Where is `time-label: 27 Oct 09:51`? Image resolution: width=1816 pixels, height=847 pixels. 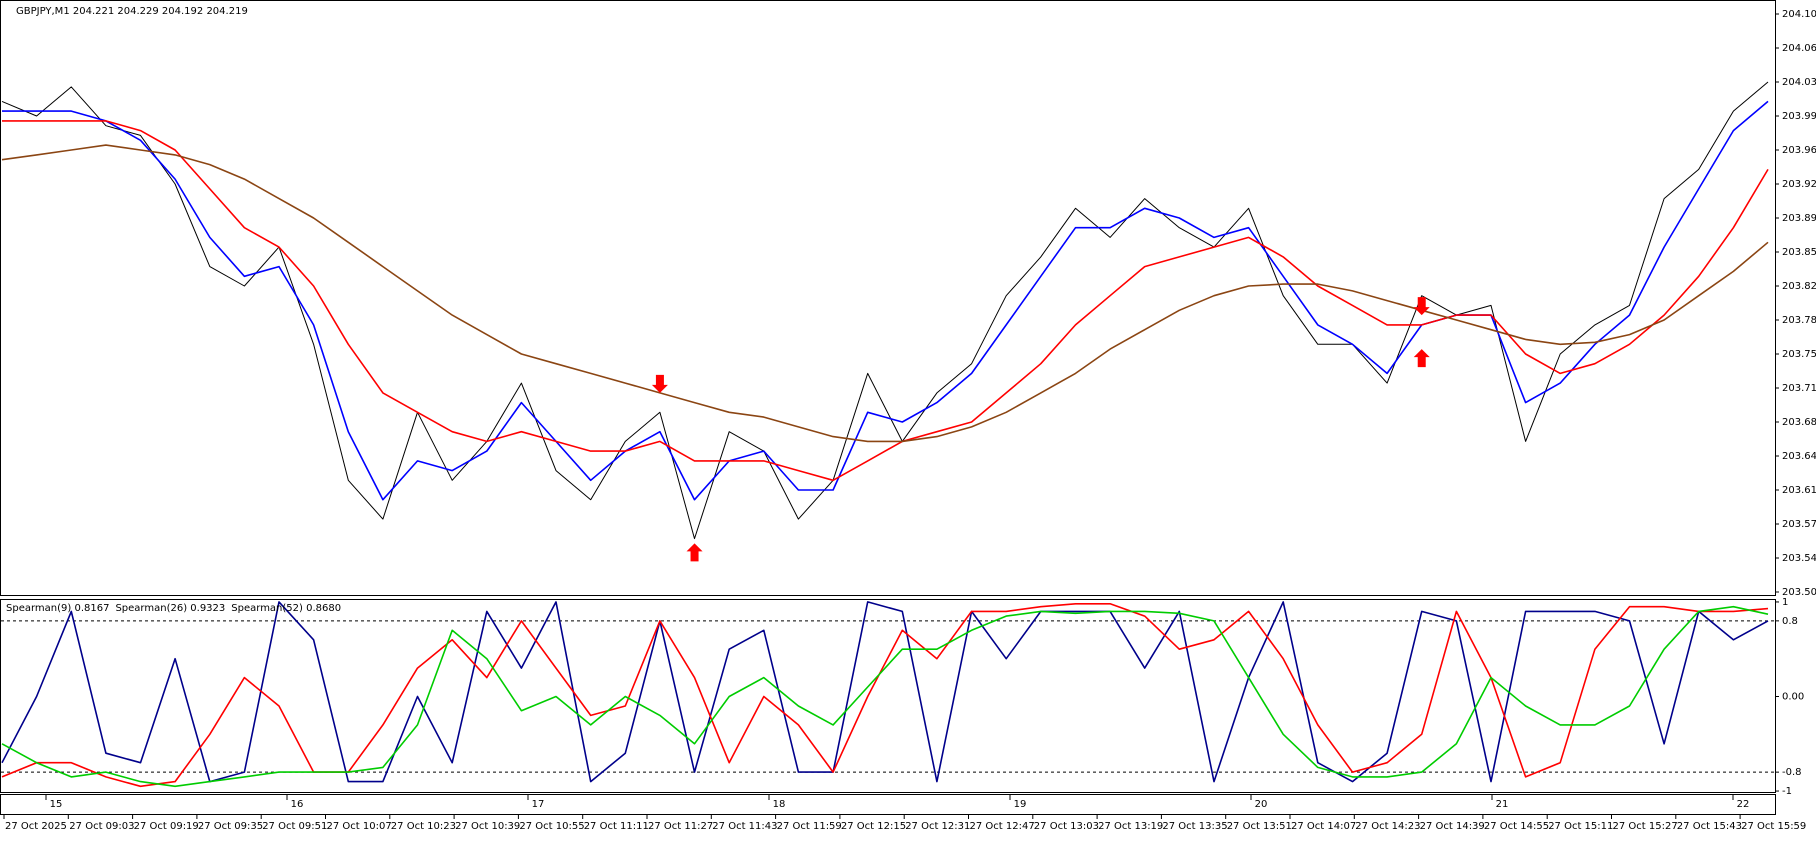 time-label: 27 Oct 09:51 is located at coordinates (294, 826).